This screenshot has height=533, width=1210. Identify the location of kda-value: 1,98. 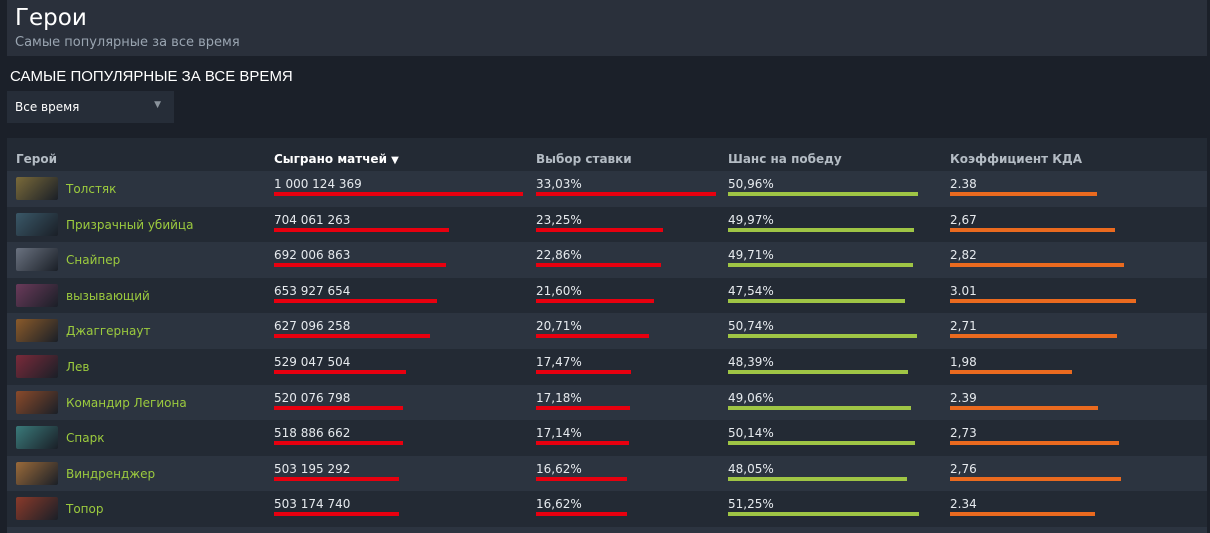
(963, 362).